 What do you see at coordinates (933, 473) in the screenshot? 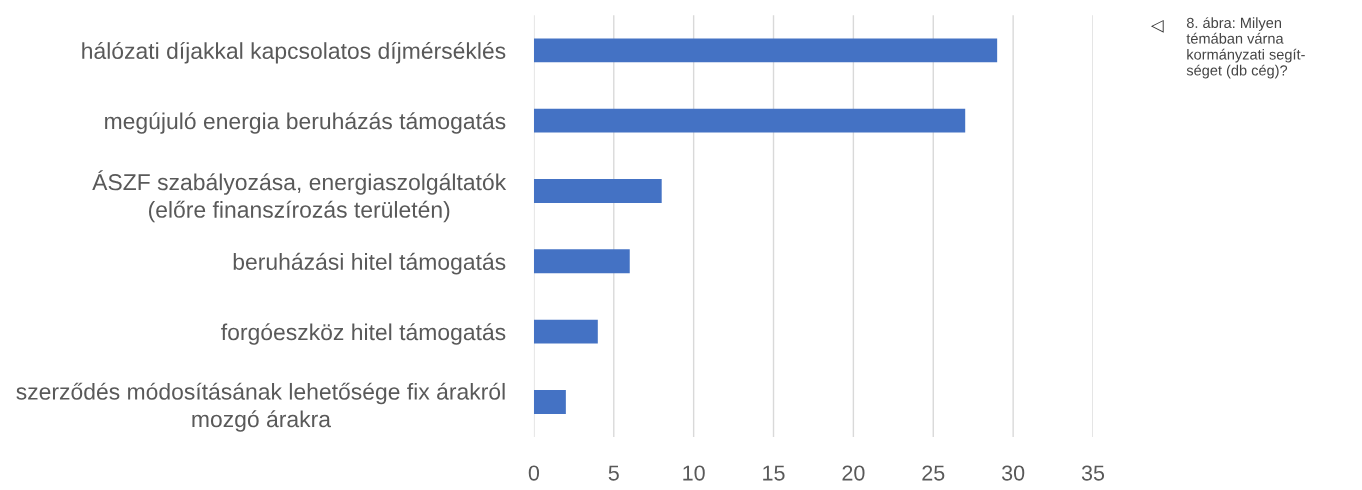
I see `x-tick-label: 25` at bounding box center [933, 473].